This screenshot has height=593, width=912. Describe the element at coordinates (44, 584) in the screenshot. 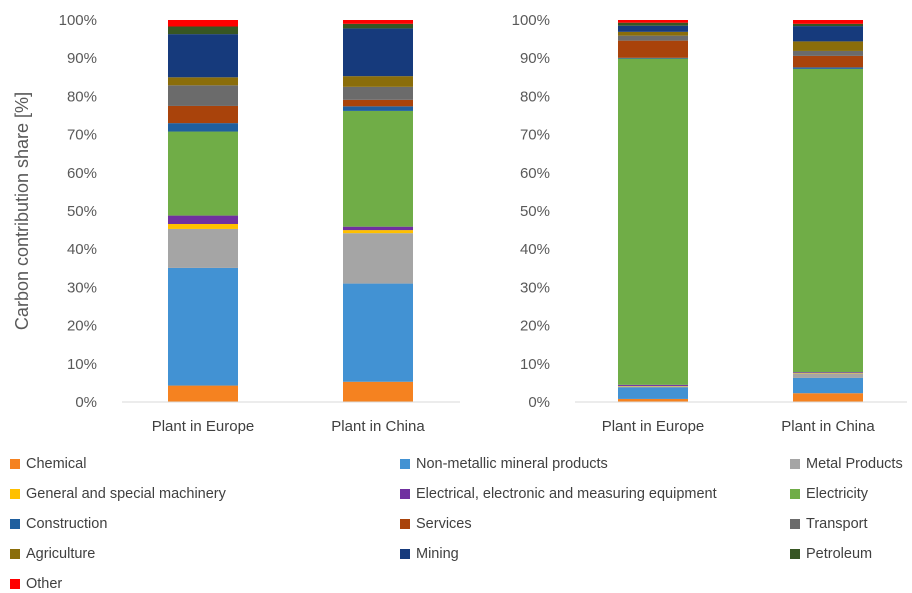

I see `legend-label: Other` at that location.